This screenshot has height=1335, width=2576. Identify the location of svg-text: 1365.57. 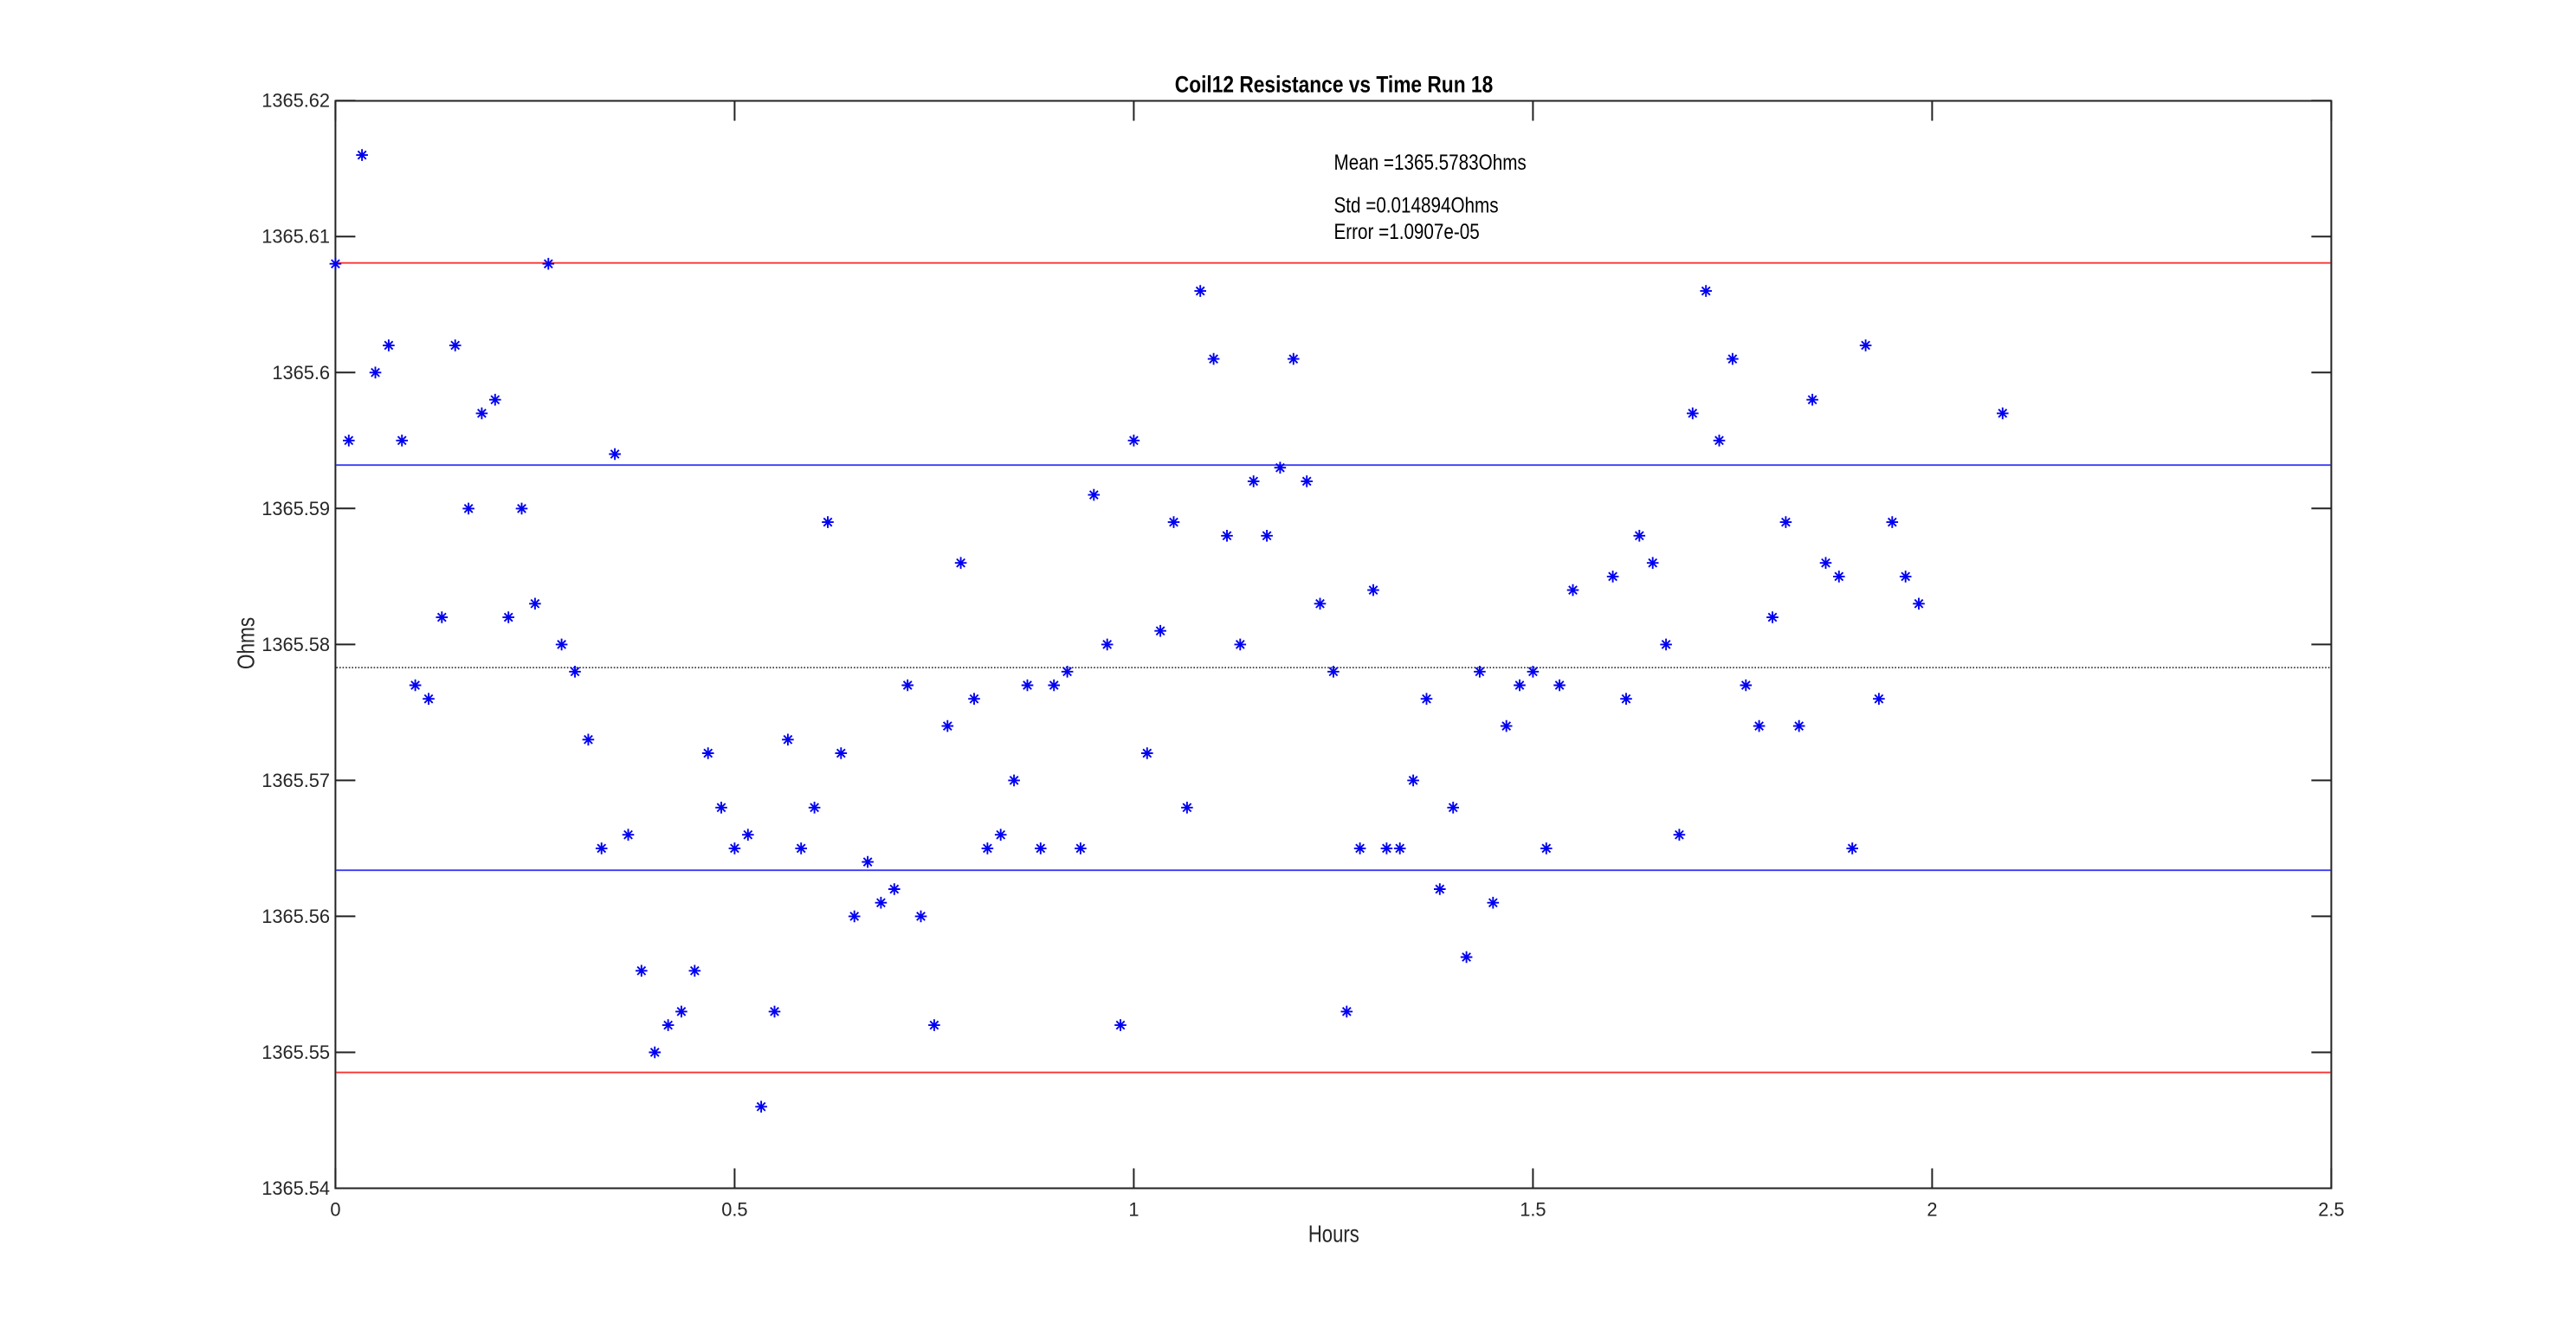
(295, 781).